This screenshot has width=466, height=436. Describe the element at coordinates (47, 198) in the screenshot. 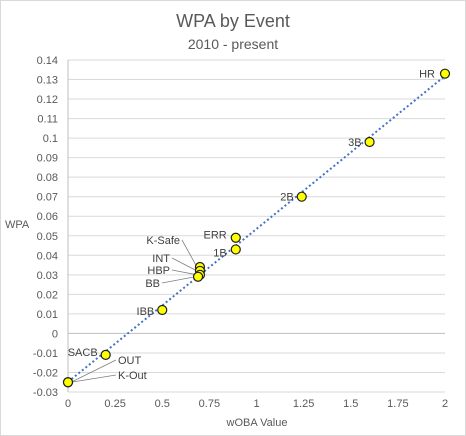

I see `y-tick-label: 0.07` at that location.